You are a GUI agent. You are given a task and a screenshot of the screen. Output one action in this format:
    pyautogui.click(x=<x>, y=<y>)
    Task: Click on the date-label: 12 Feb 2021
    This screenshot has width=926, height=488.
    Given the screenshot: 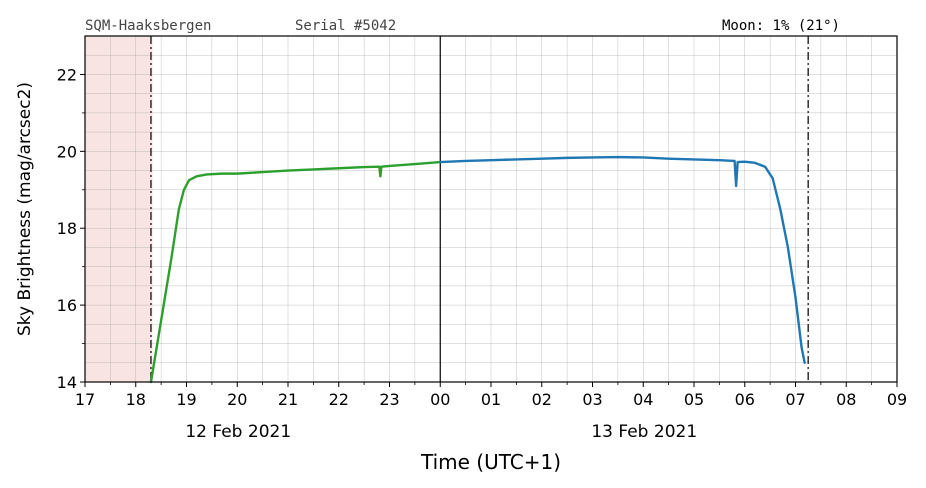 What is the action you would take?
    pyautogui.click(x=238, y=432)
    